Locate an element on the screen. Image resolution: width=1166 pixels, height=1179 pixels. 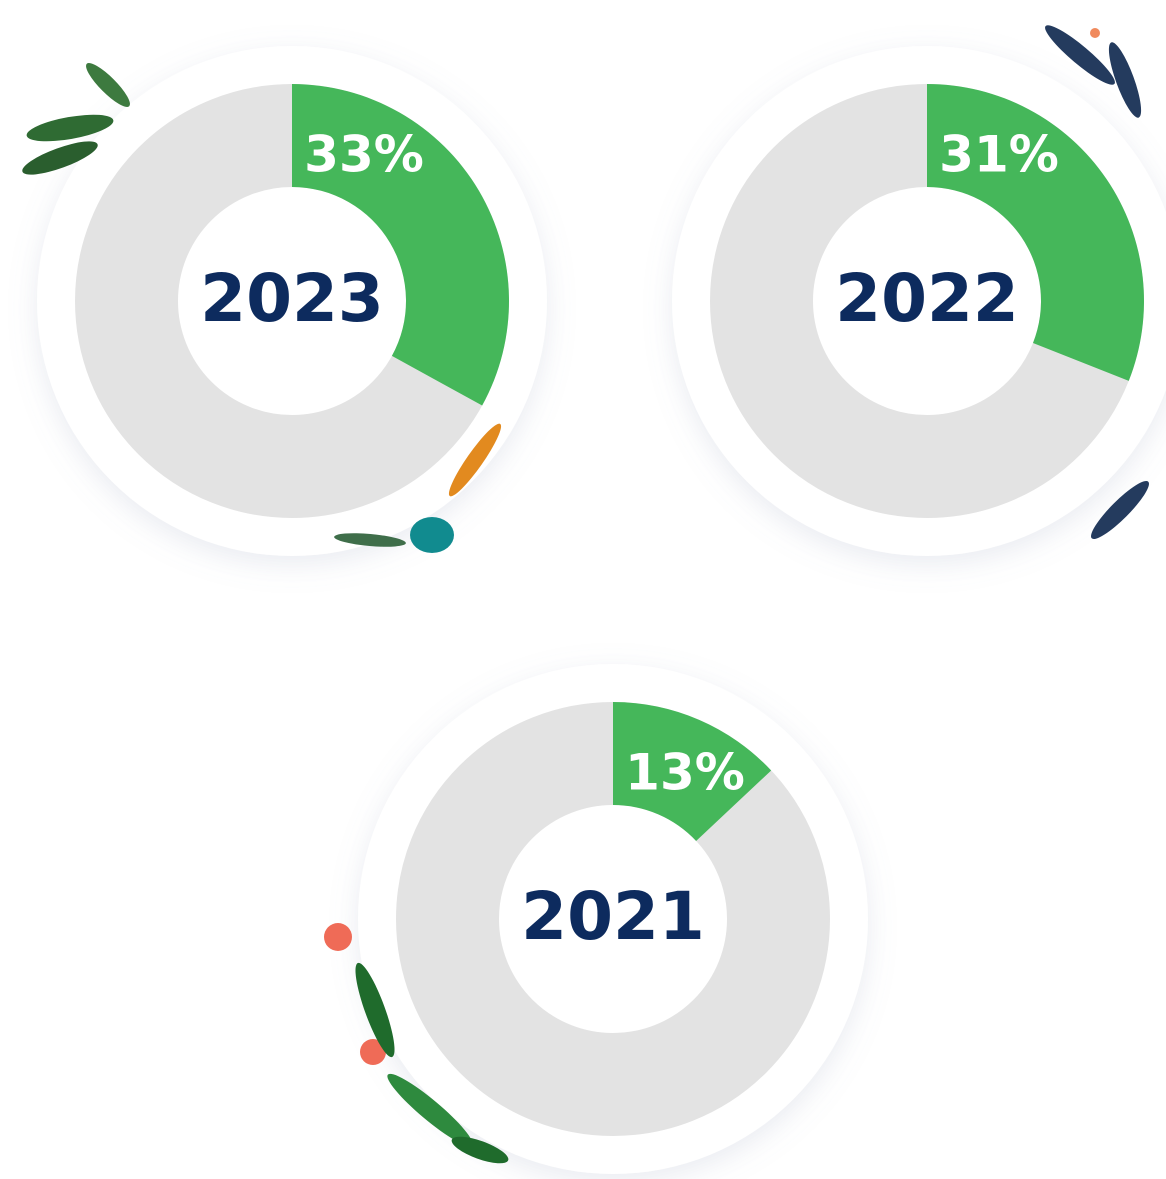
value-label: 13% is located at coordinates (685, 773).